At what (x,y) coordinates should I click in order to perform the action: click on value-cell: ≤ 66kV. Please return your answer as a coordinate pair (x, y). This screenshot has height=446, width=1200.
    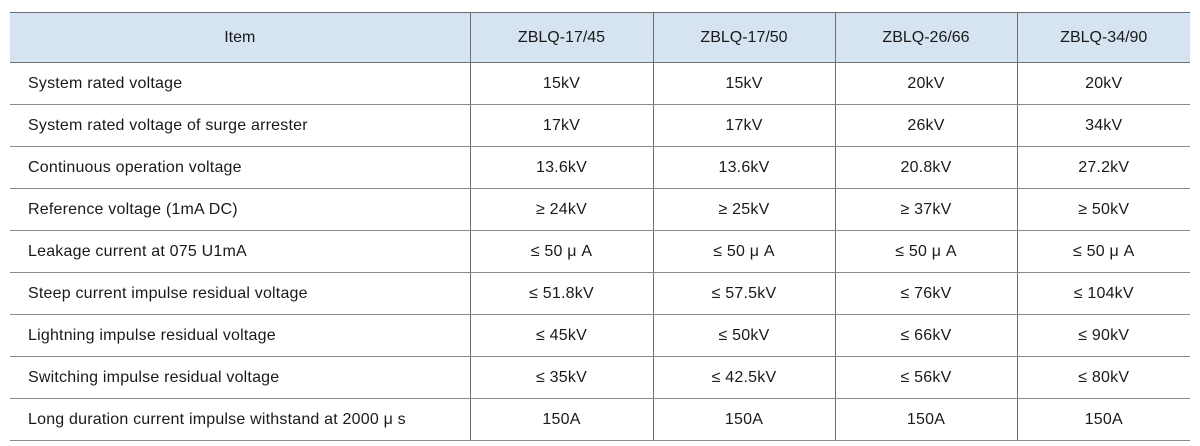
    Looking at the image, I should click on (925, 335).